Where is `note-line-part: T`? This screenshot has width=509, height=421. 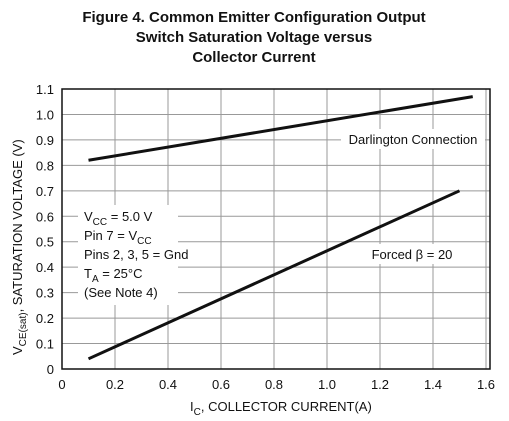
note-line-part: T is located at coordinates (88, 273).